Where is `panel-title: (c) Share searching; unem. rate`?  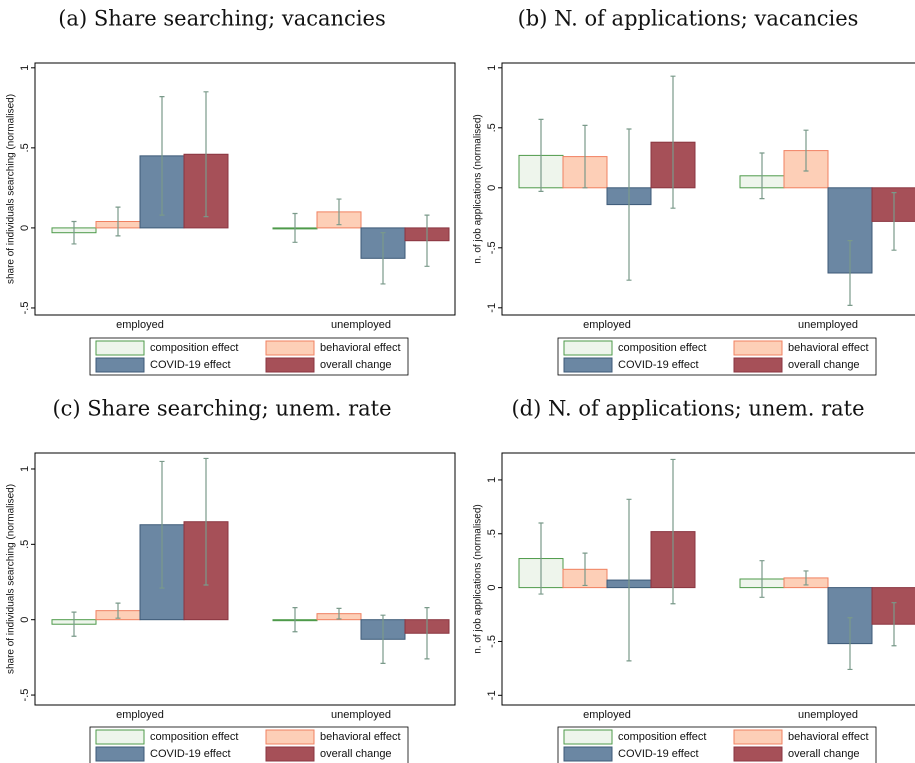
panel-title: (c) Share searching; unem. rate is located at coordinates (221, 409).